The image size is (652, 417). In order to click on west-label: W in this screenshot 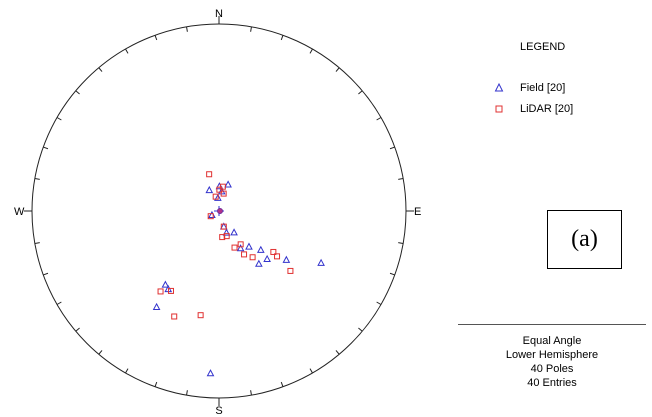, I will do `click(19, 212)`.